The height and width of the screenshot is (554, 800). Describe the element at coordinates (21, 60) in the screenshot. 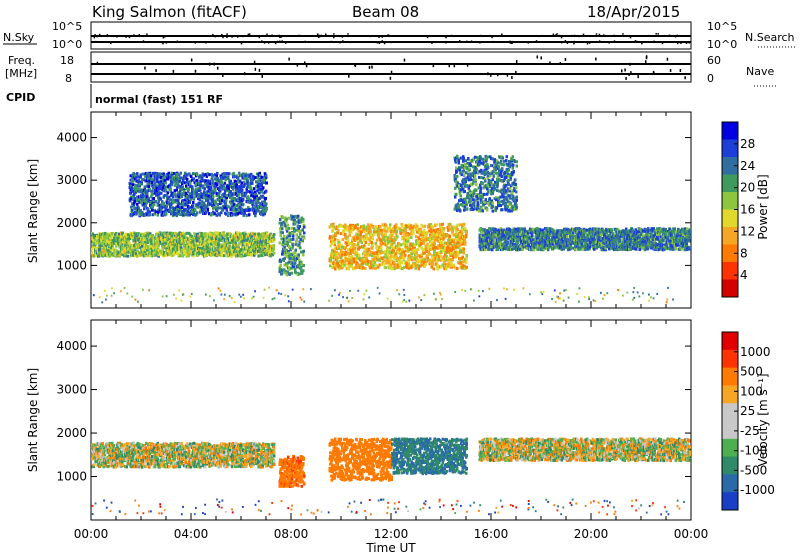

I see `freq-label: Freq.` at that location.